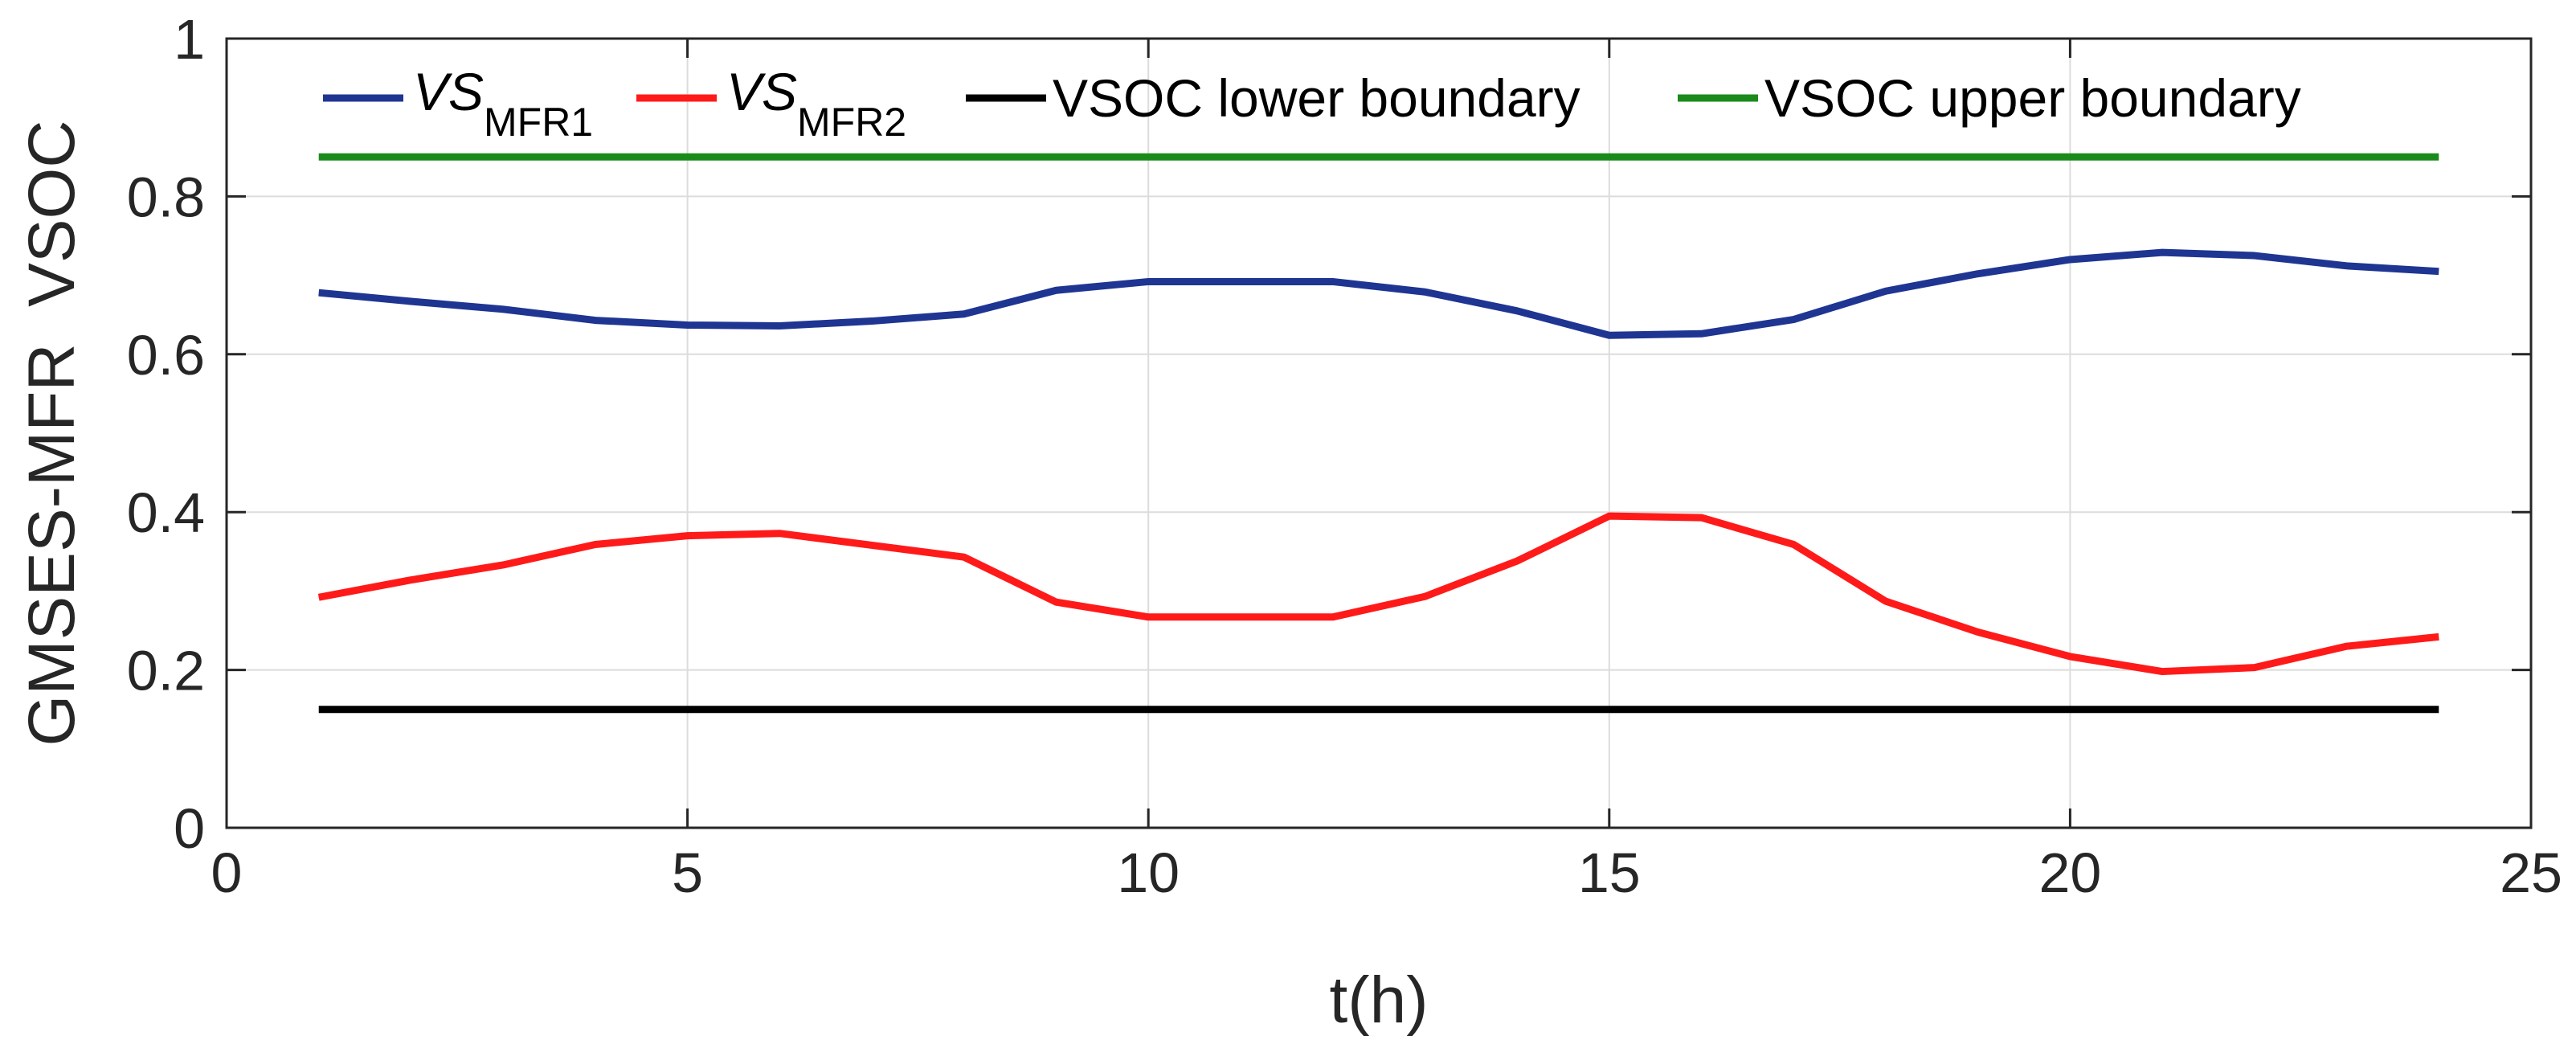  Describe the element at coordinates (166, 512) in the screenshot. I see `y-tick-label: 0.4` at that location.